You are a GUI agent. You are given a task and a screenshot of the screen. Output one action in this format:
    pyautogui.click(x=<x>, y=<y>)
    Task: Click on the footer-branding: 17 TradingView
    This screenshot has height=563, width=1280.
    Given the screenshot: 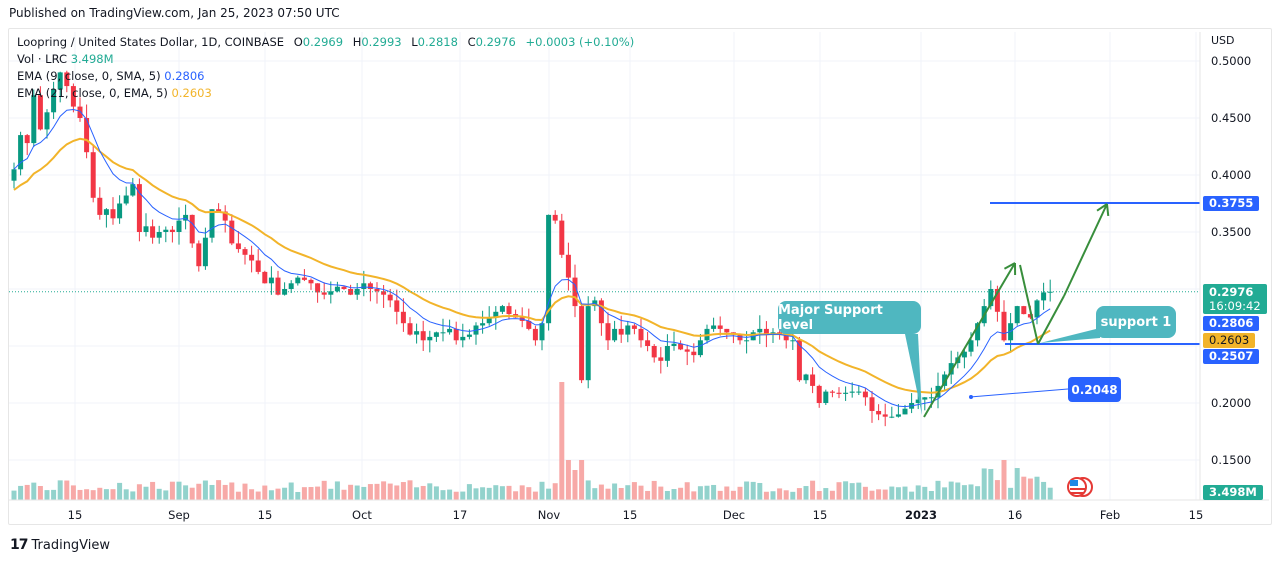 What is the action you would take?
    pyautogui.click(x=60, y=545)
    